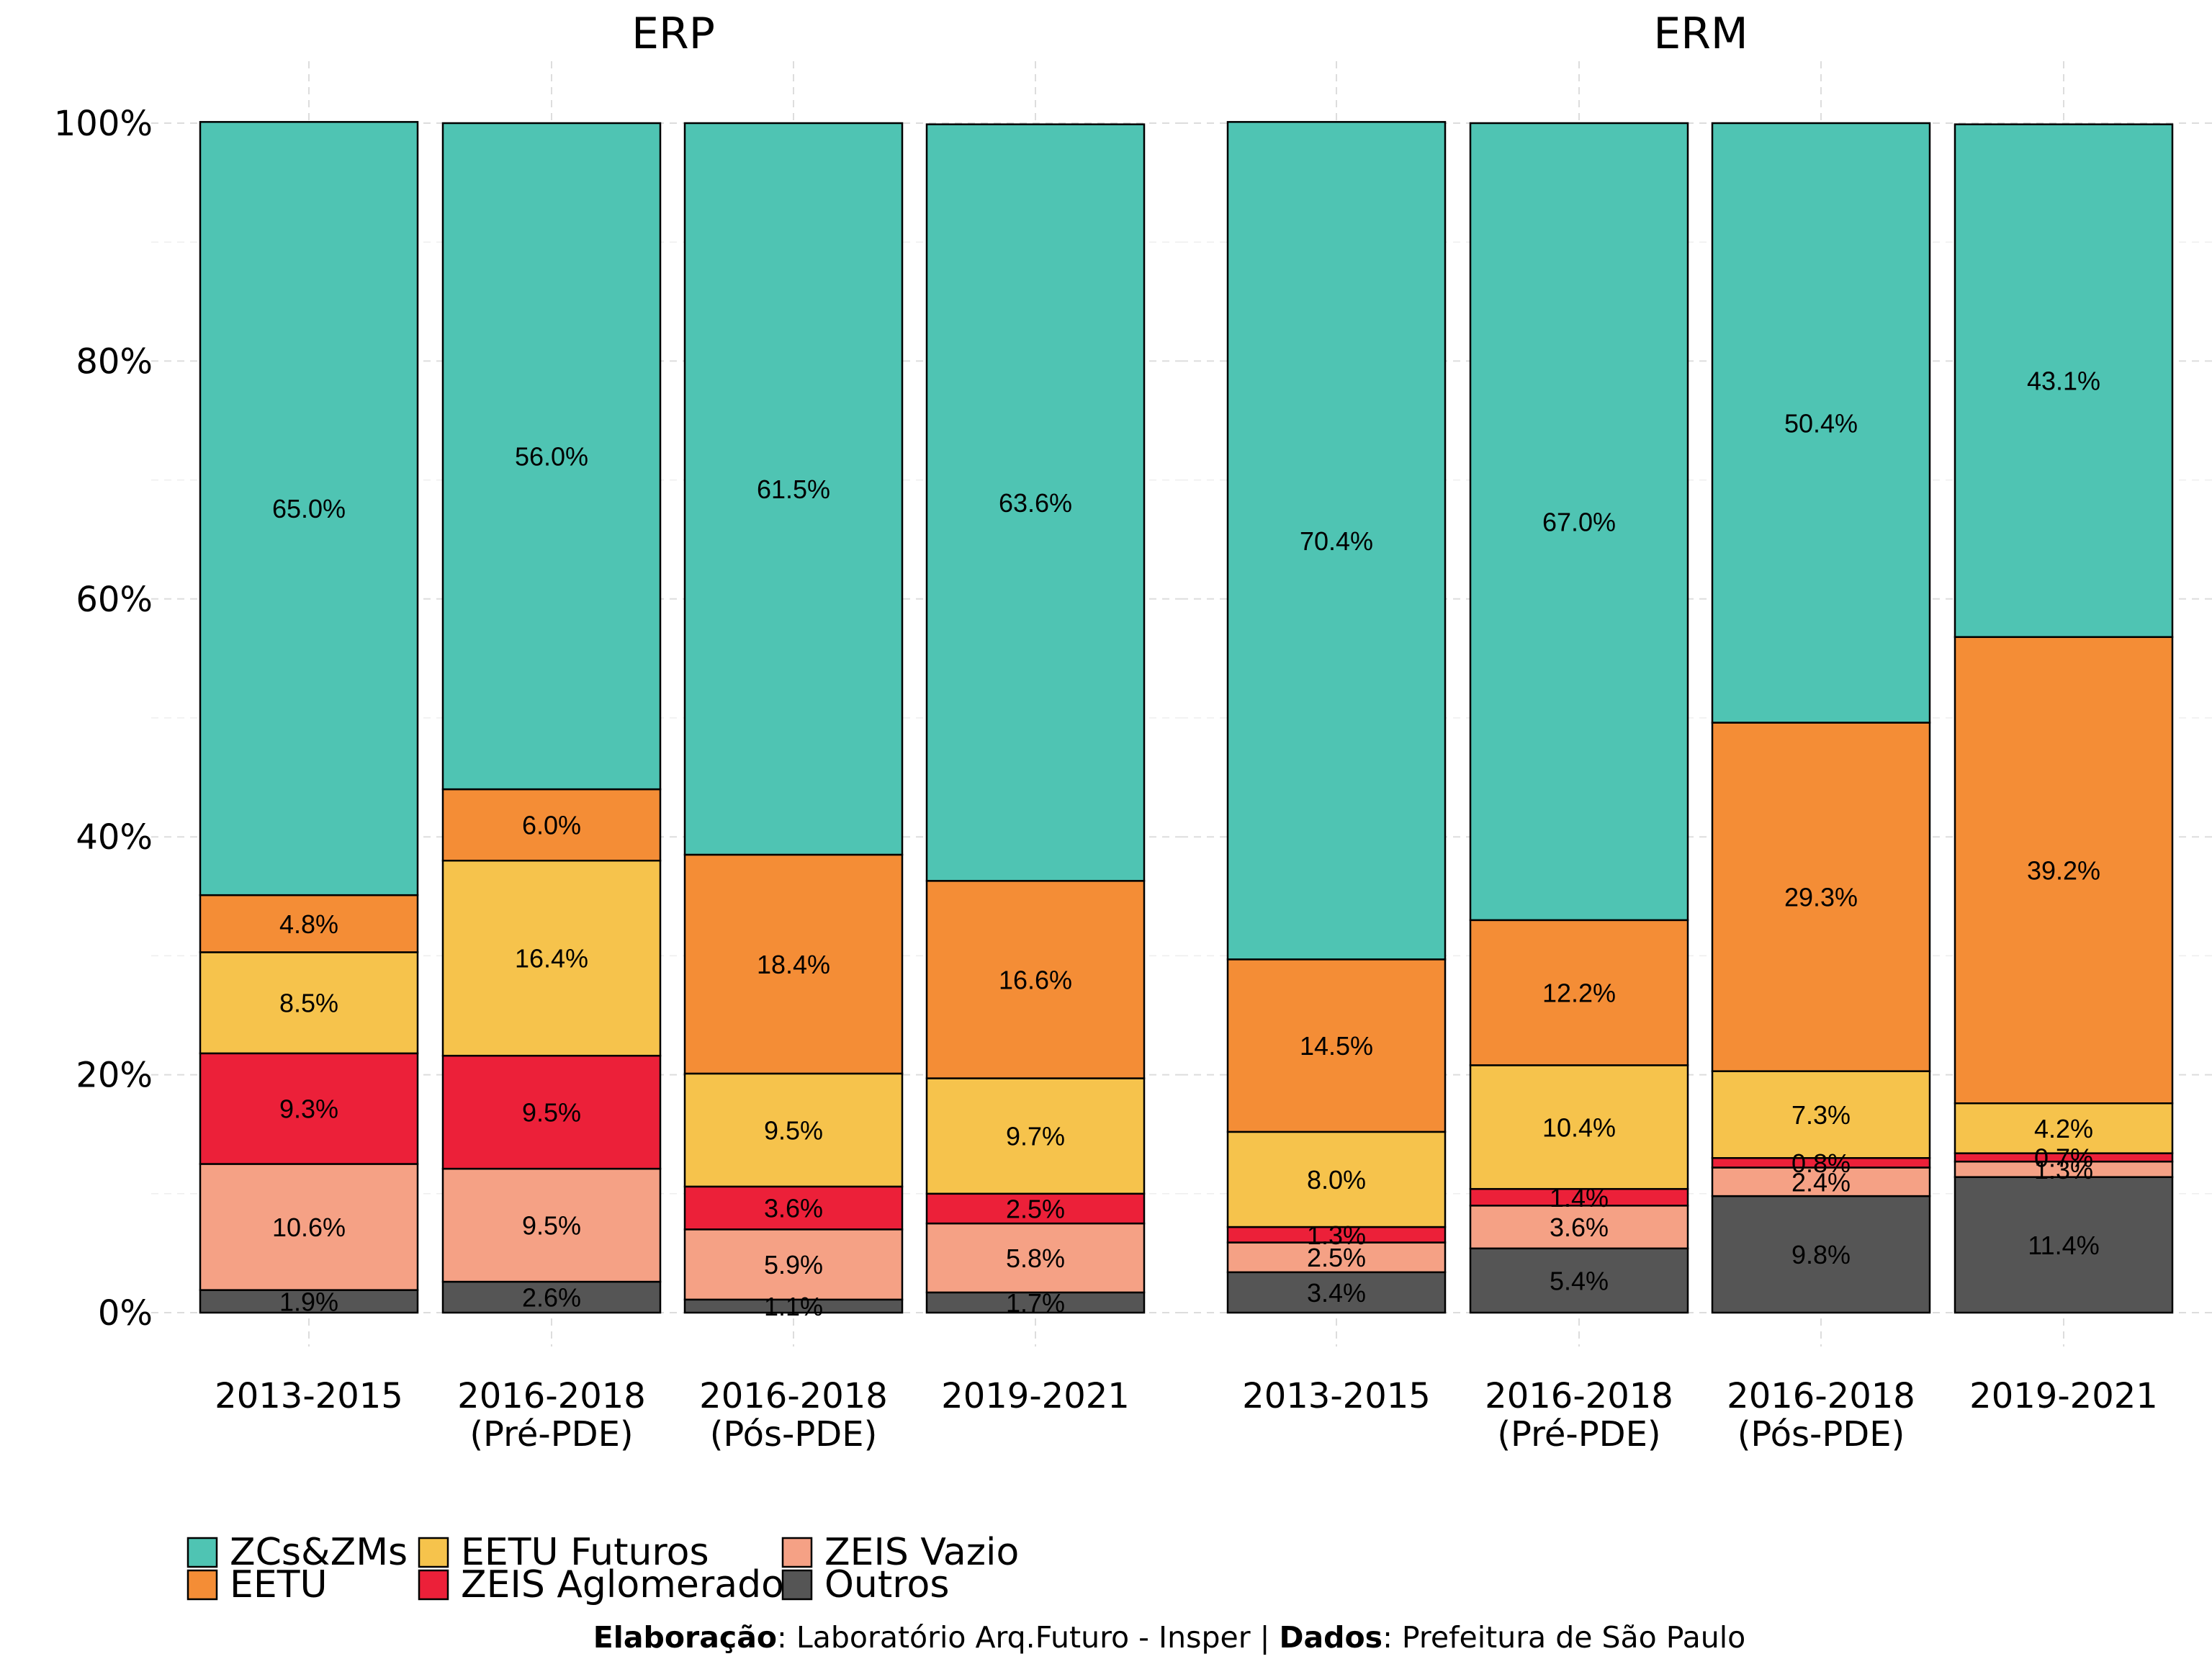 Image resolution: width=2212 pixels, height=1659 pixels. I want to click on data-label: 2.6%, so click(551, 1298).